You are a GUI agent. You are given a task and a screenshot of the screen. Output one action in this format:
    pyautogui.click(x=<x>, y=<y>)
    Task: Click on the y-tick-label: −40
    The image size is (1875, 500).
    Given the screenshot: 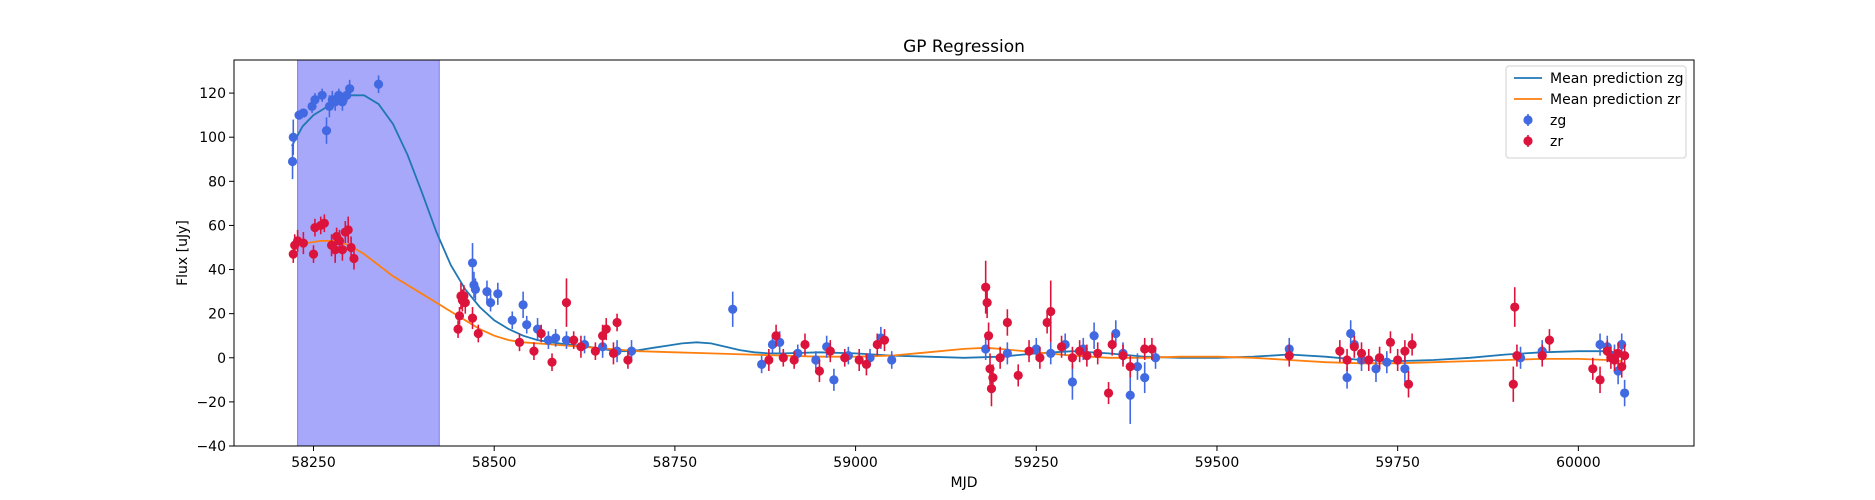 What is the action you would take?
    pyautogui.click(x=211, y=447)
    